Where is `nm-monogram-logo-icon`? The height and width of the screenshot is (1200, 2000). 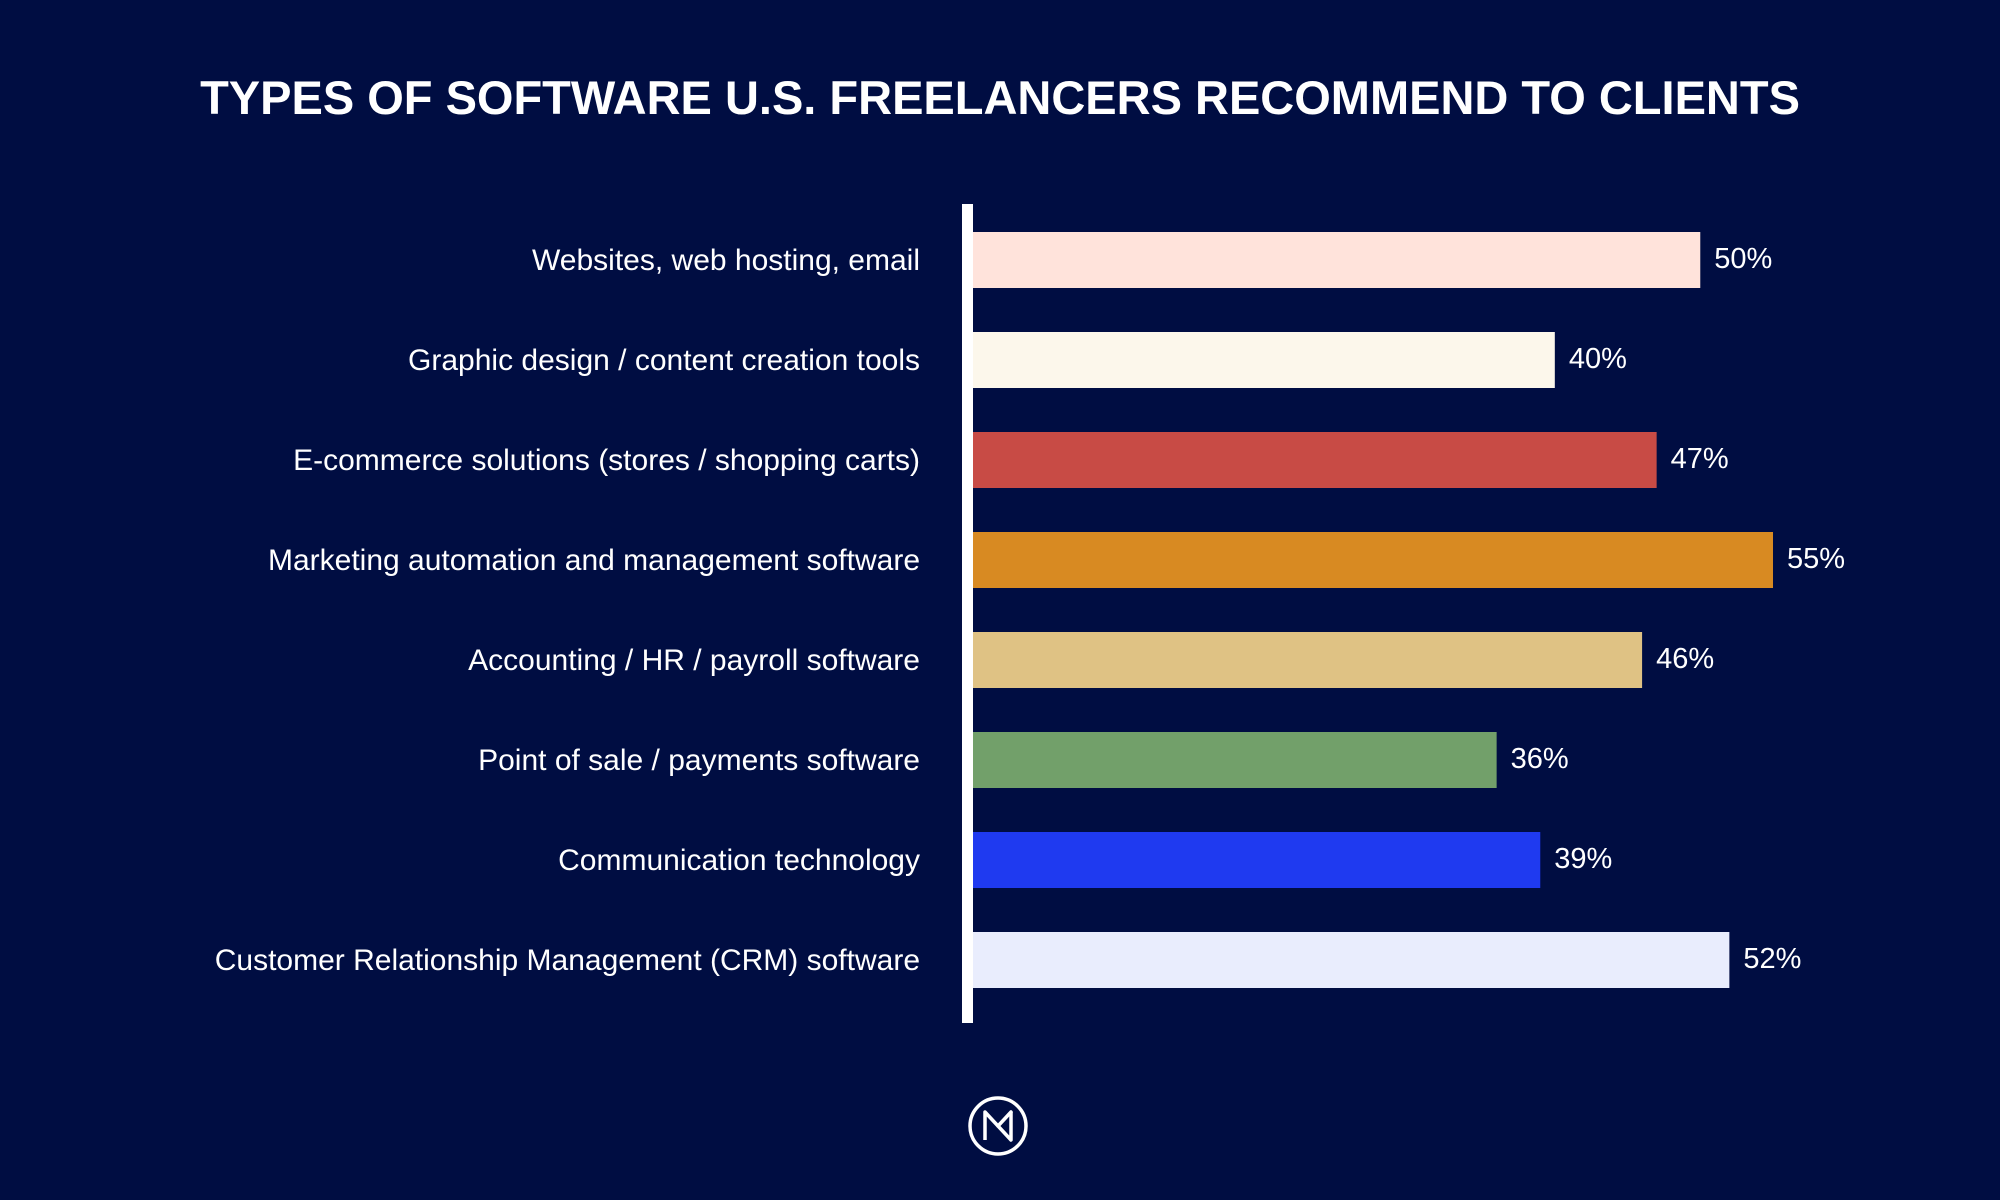 nm-monogram-logo-icon is located at coordinates (998, 1126).